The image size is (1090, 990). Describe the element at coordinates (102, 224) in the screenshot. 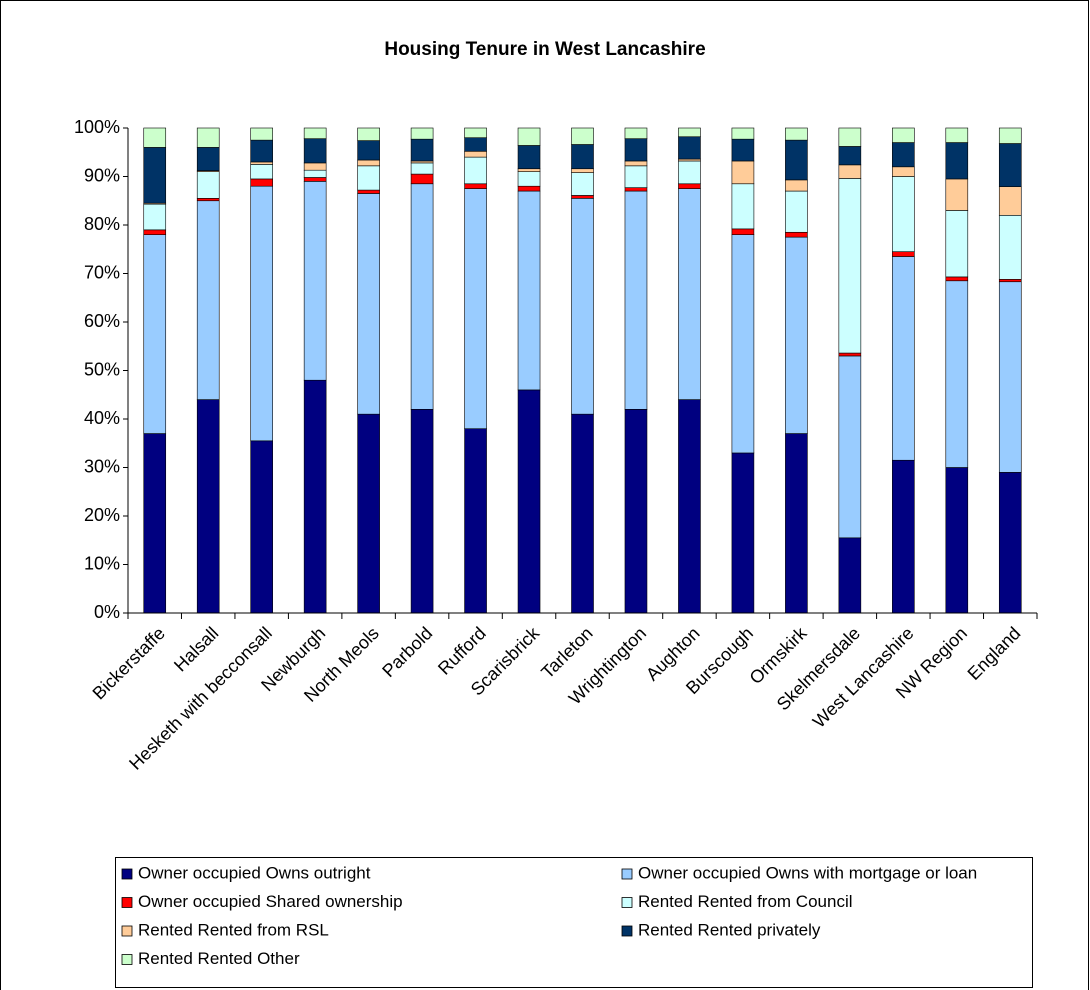

I see `y-tick-label: 80%` at that location.